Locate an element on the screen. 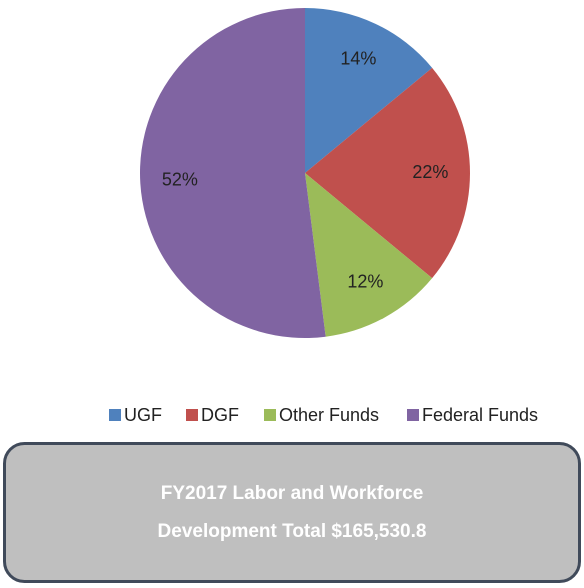  data-label: 22% is located at coordinates (430, 172).